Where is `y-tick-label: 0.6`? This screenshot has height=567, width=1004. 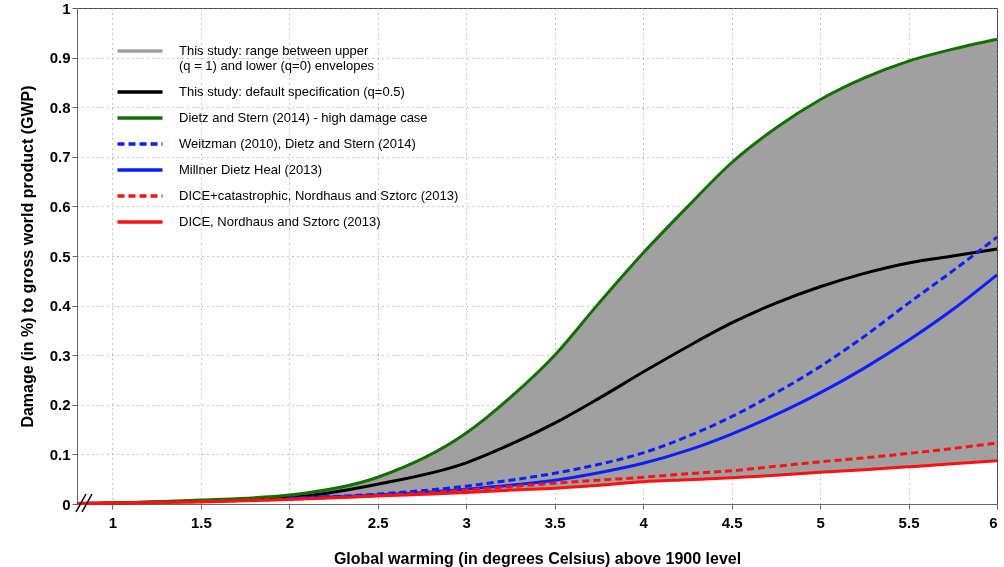
y-tick-label: 0.6 is located at coordinates (60, 206).